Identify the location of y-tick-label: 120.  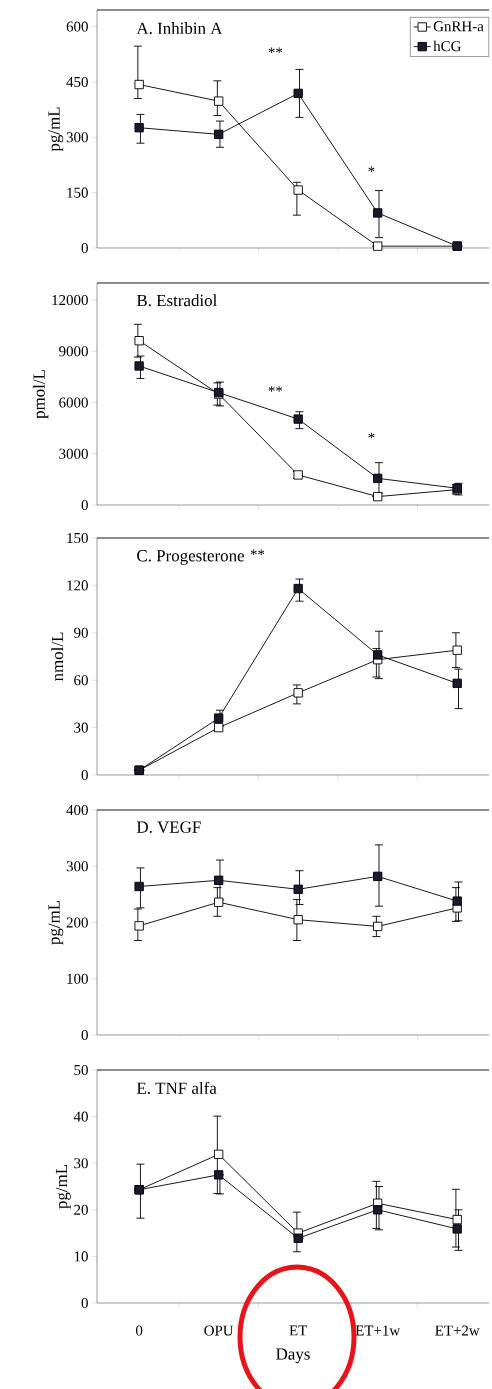
(77, 585).